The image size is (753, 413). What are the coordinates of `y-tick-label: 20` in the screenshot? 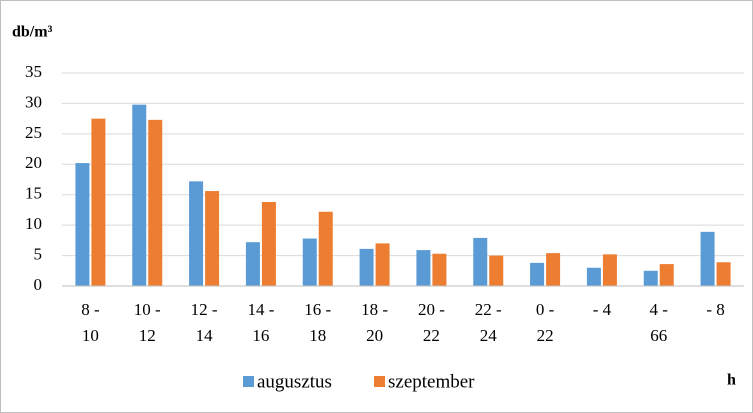 It's located at (33, 162).